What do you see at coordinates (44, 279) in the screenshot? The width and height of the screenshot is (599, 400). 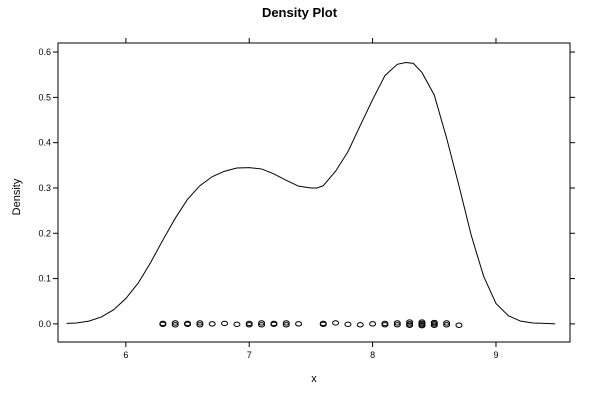 I see `y-tick-label: 0.1` at bounding box center [44, 279].